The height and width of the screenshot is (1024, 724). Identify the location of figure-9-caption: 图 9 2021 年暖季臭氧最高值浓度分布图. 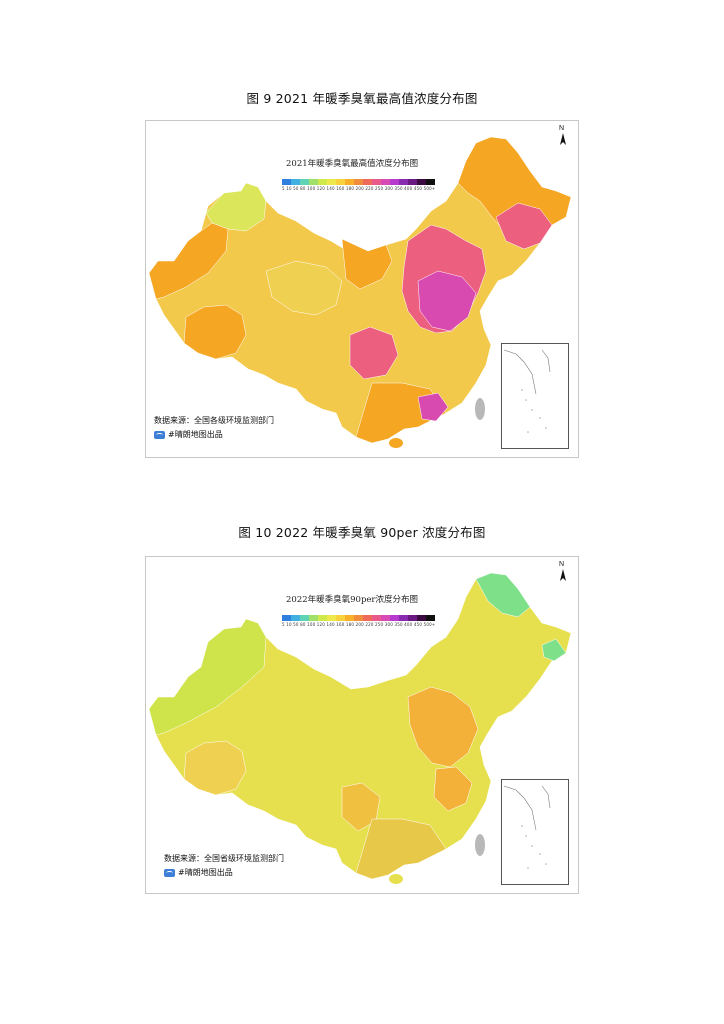
(362, 98).